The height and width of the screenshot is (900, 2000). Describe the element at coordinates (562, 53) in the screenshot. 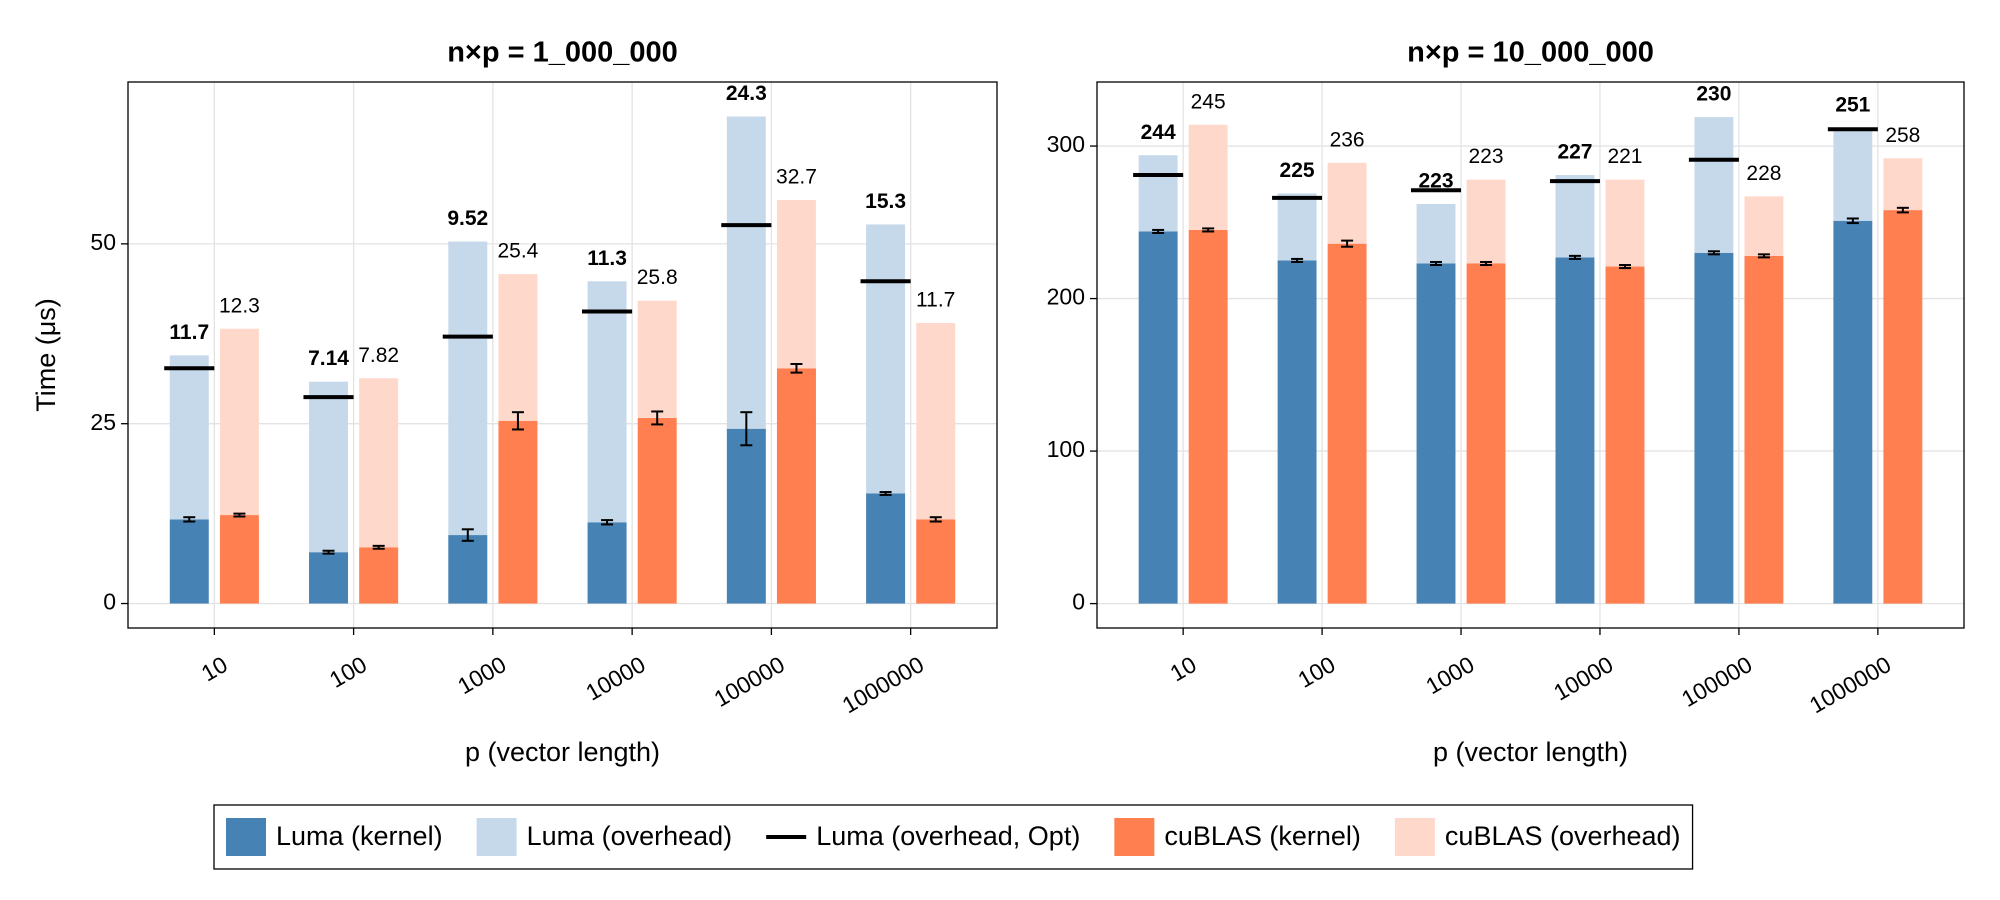

I see `chart-title: n×p = 1_000_000` at that location.